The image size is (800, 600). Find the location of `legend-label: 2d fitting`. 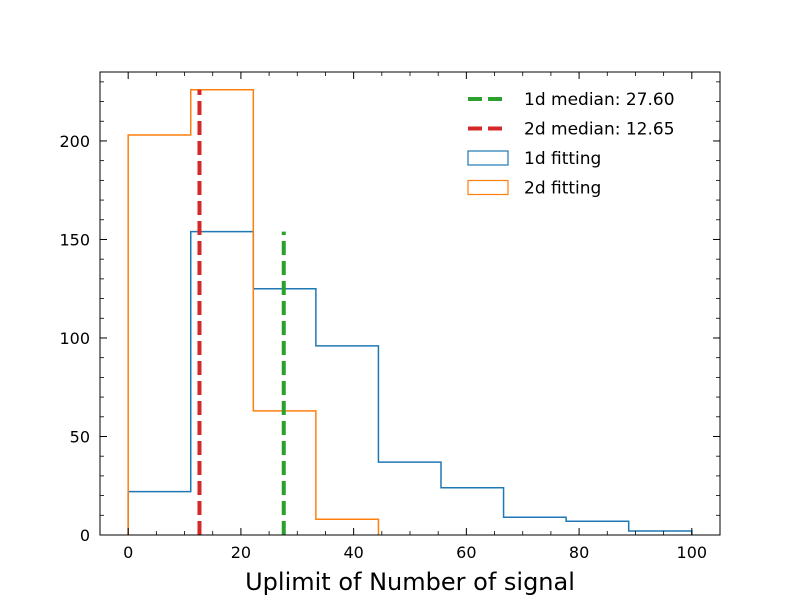

legend-label: 2d fitting is located at coordinates (562, 189).